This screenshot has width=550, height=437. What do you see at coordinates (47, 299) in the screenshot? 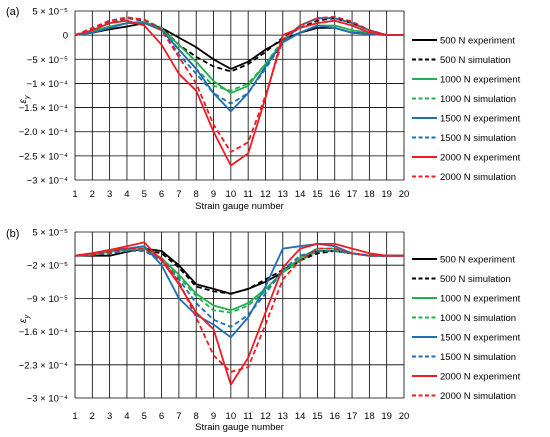
I see `y-tick-label: −9 × 10⁻⁵` at bounding box center [47, 299].